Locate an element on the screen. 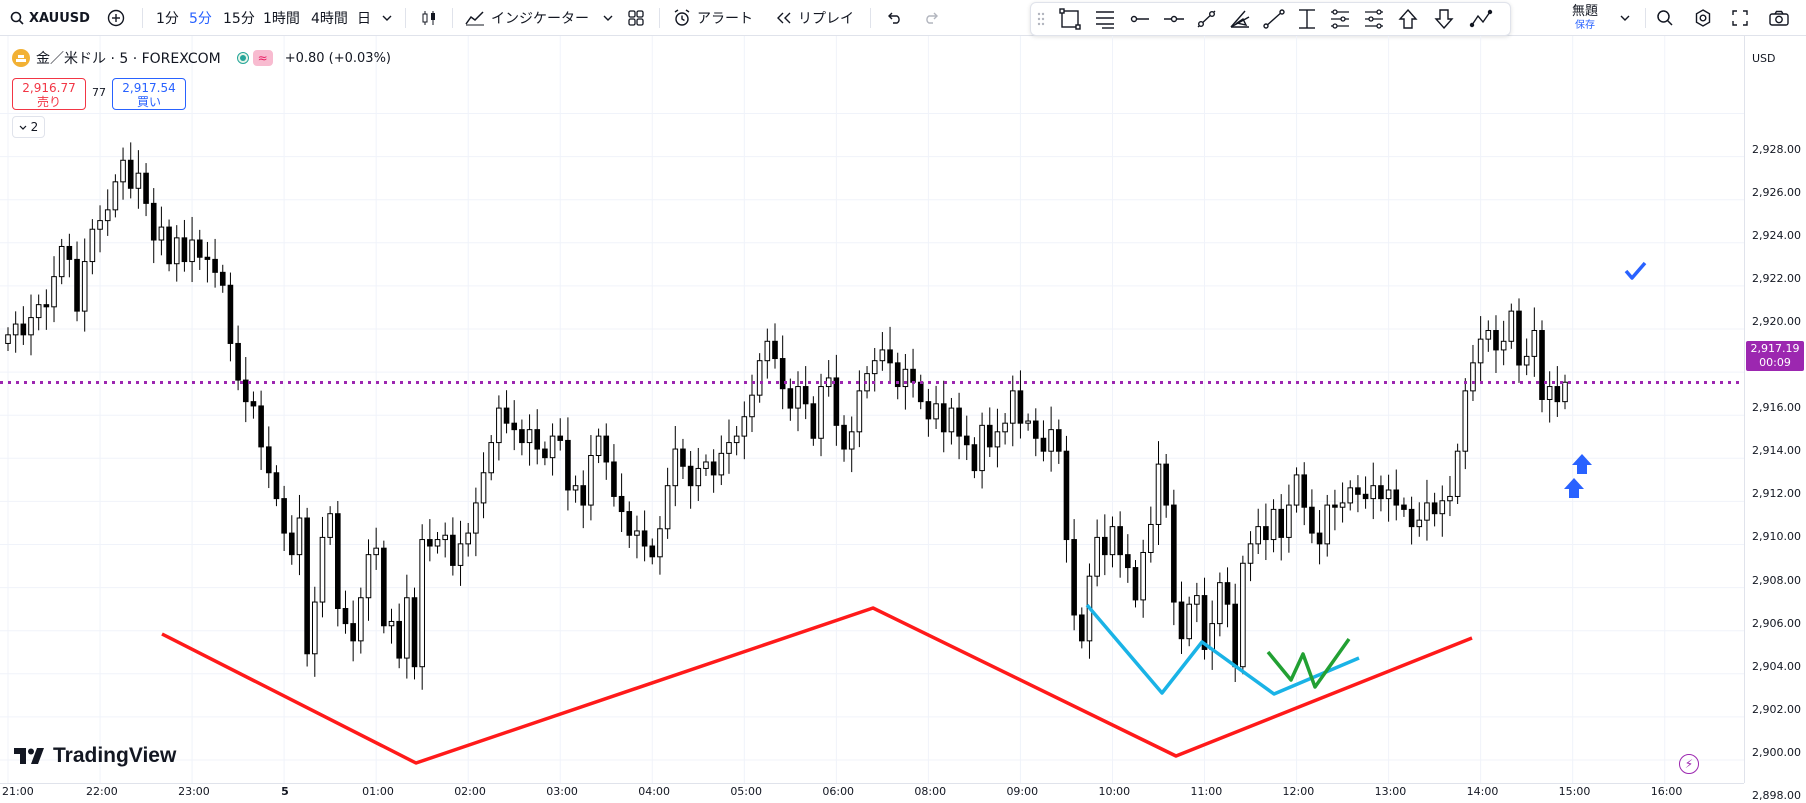 Image resolution: width=1806 pixels, height=803 pixels. settings-button is located at coordinates (1703, 18).